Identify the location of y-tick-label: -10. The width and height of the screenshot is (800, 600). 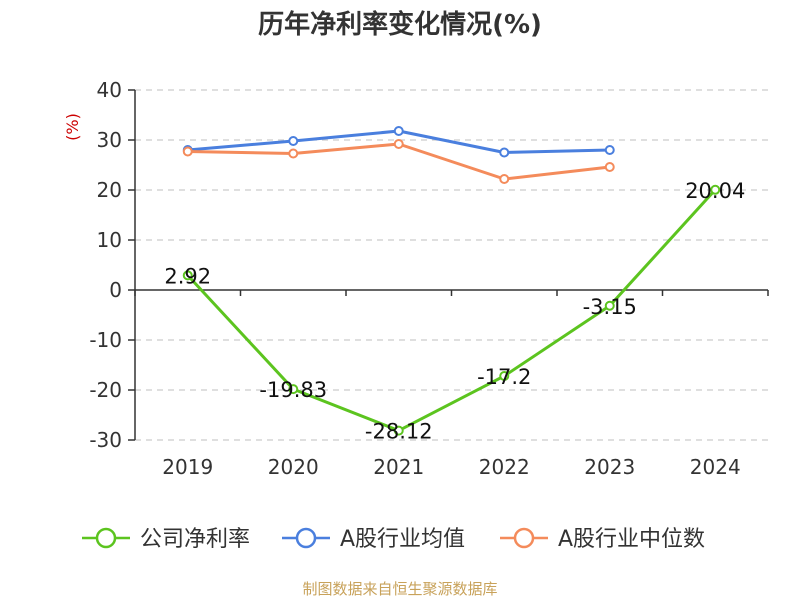
(105, 340).